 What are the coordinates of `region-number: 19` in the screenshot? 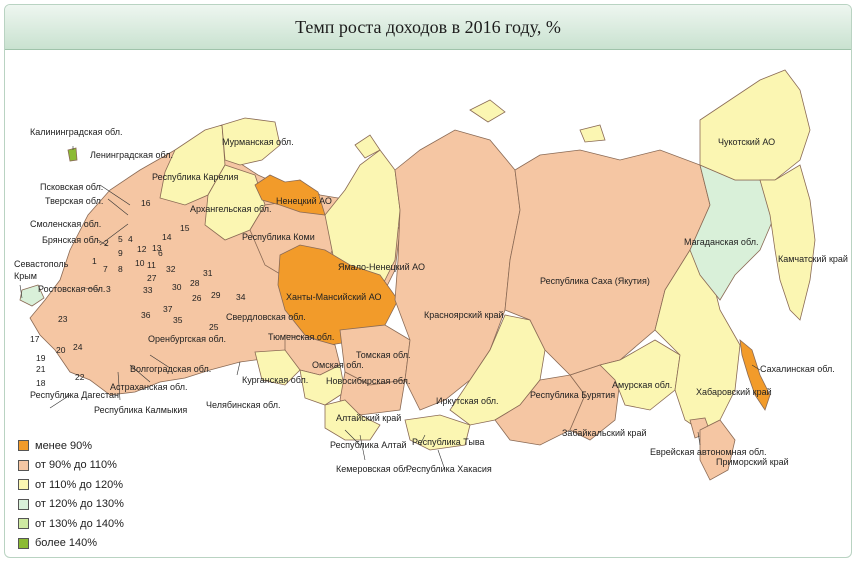 It's located at (41, 358).